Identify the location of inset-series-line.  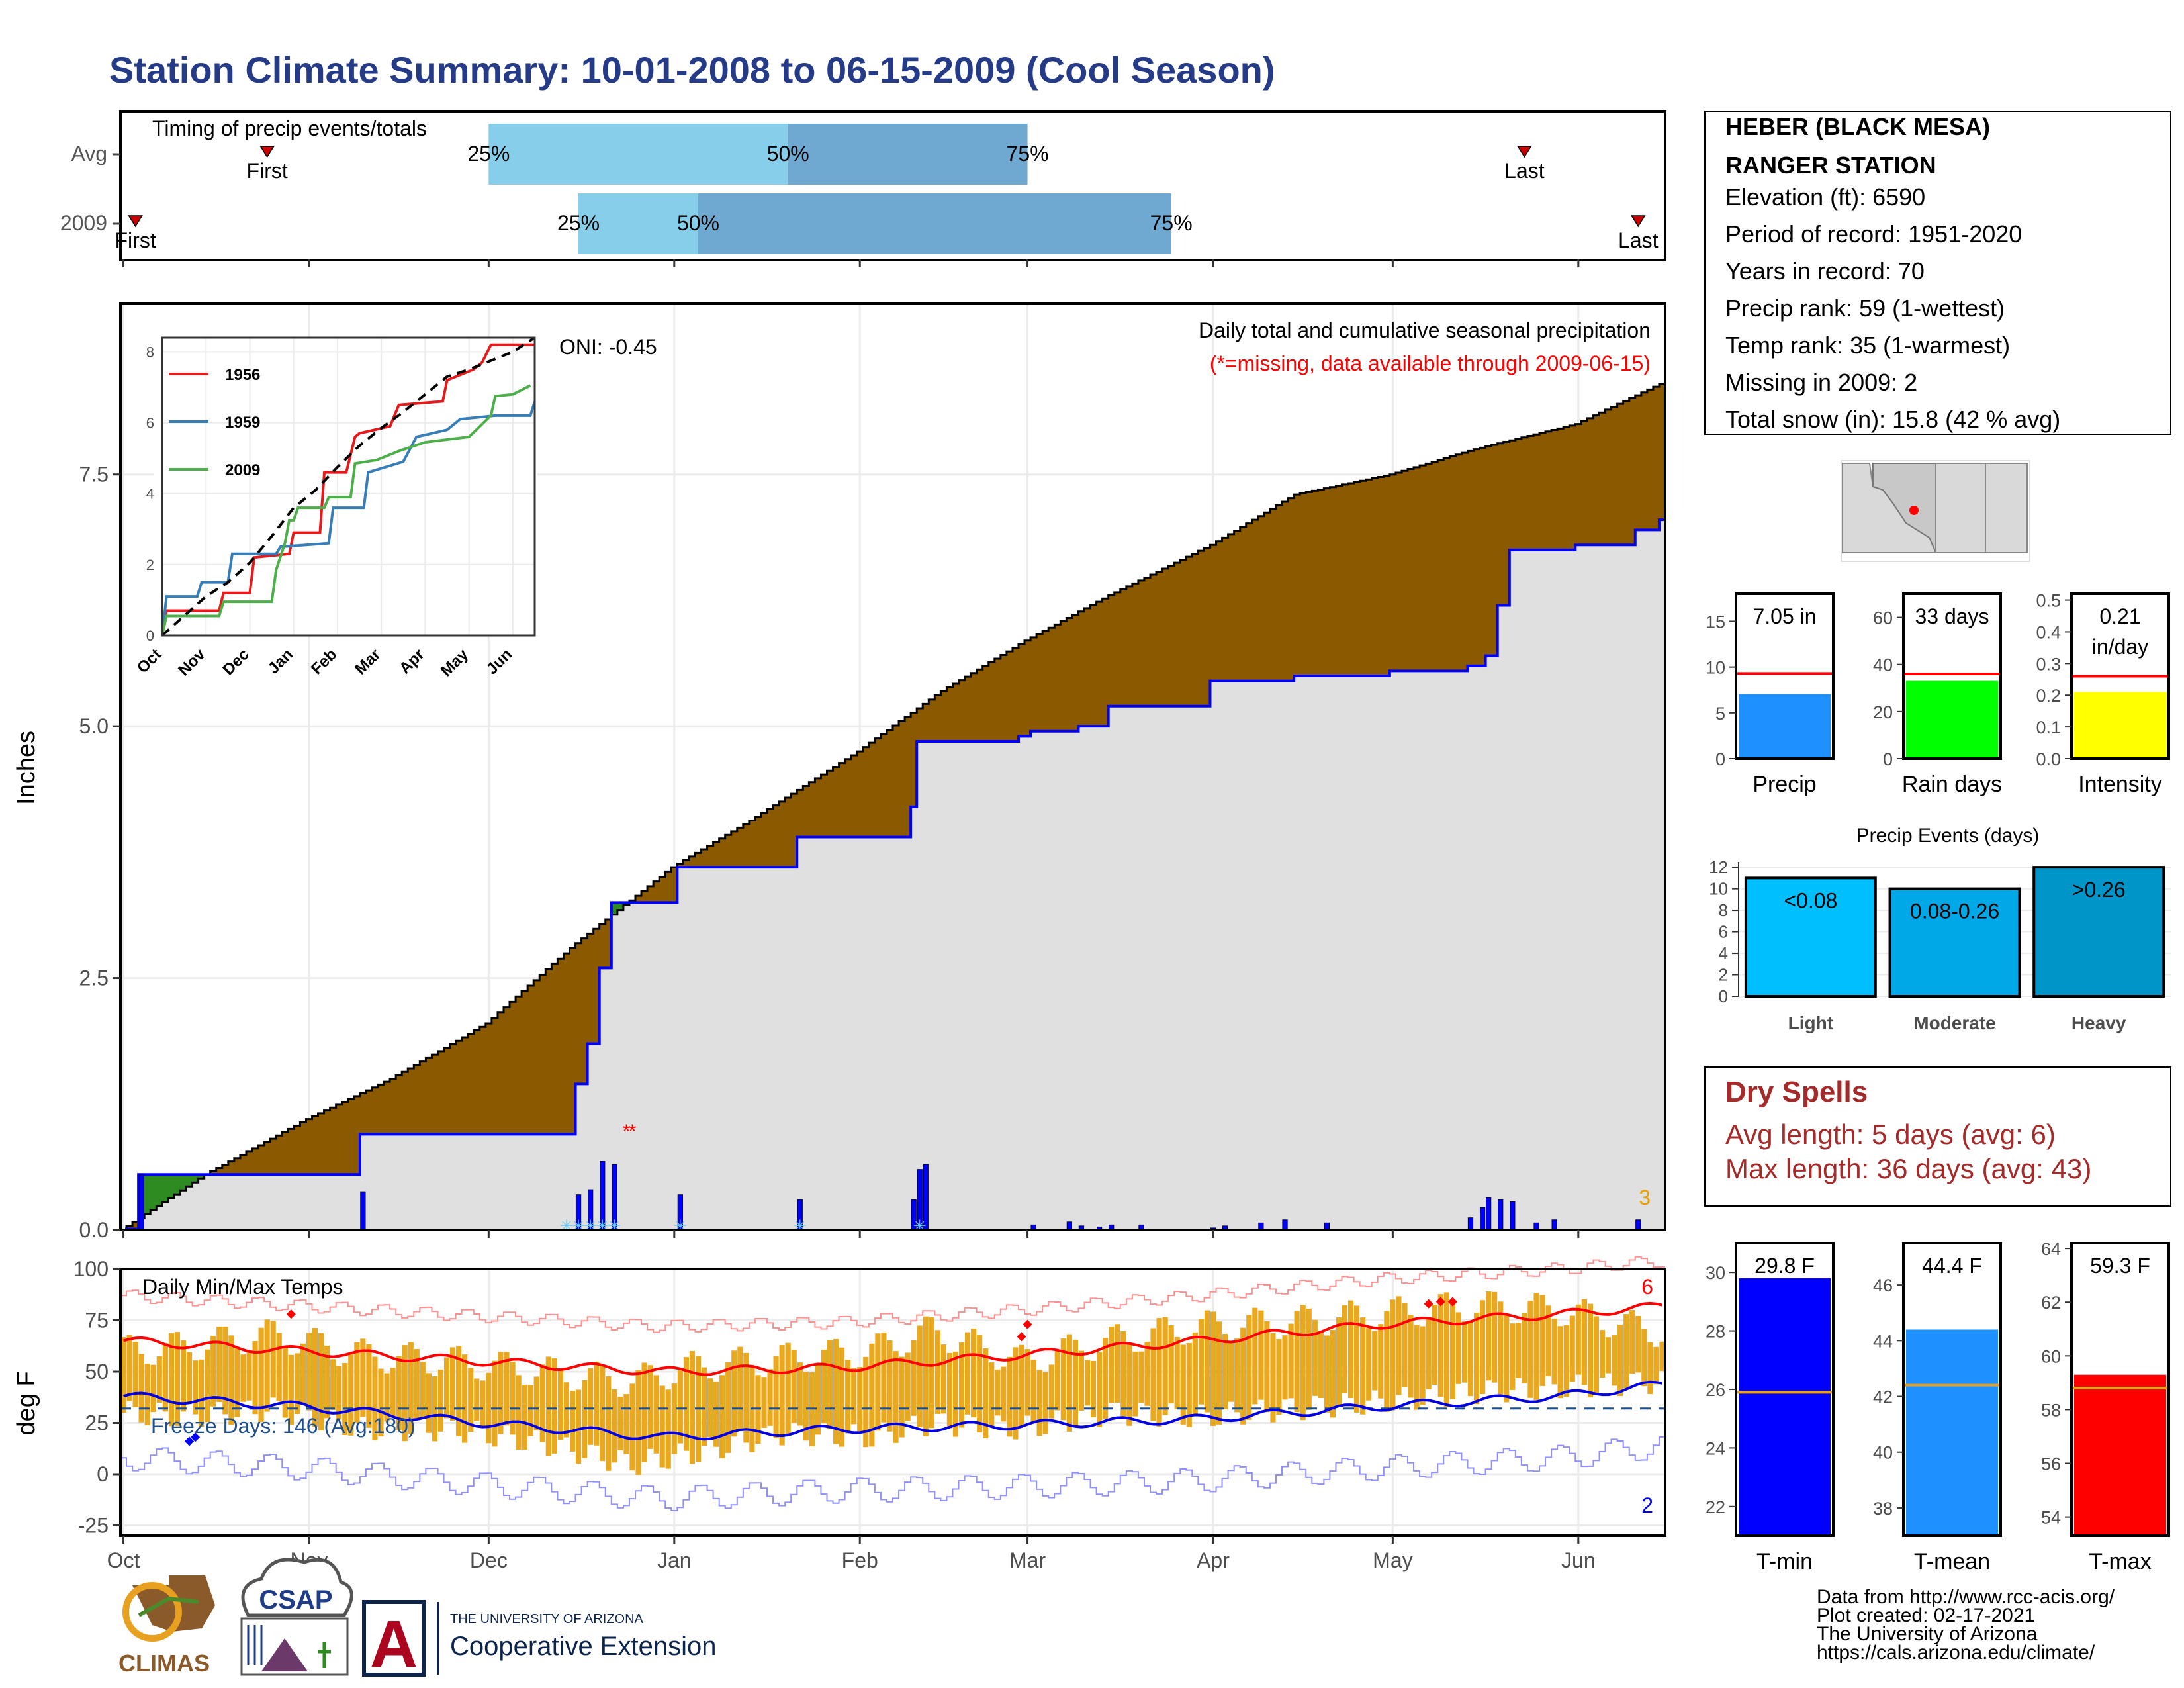
(348, 518).